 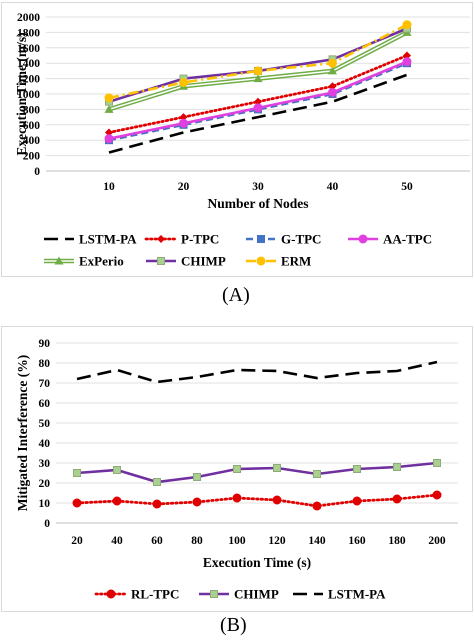 I want to click on chart-a-ytick-label: 800, so click(x=32, y=110).